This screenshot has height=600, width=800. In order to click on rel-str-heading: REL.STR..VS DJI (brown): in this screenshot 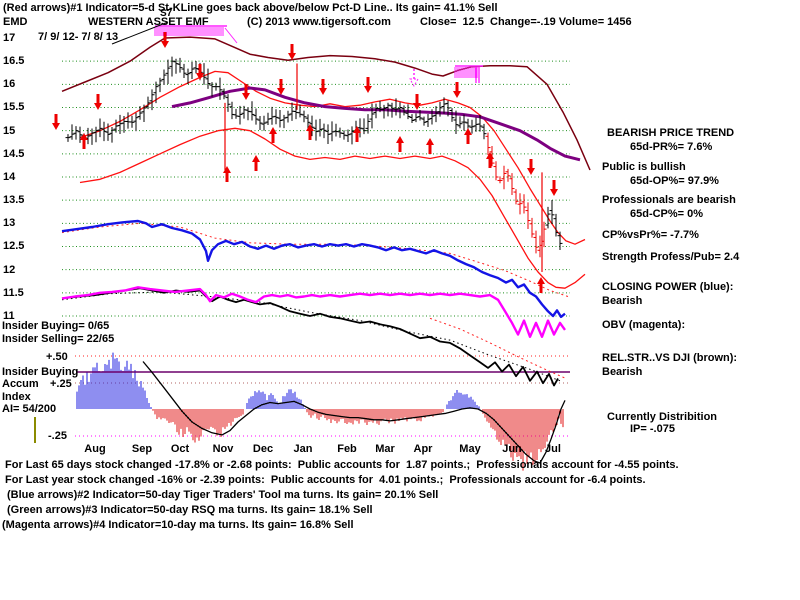, I will do `click(670, 358)`.